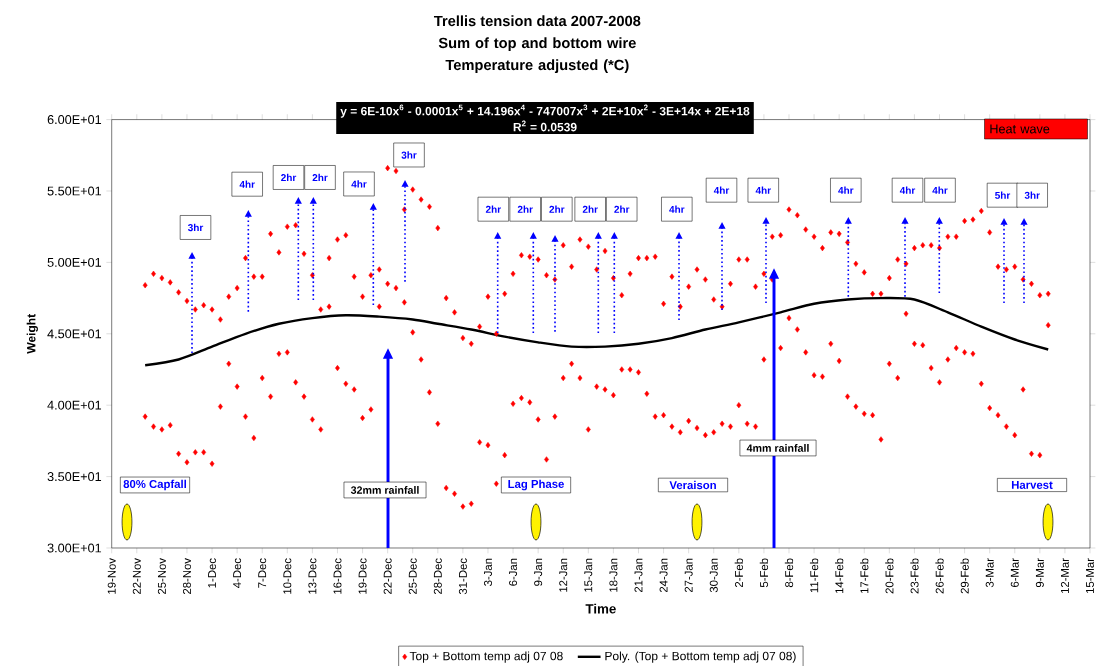  Describe the element at coordinates (513, 572) in the screenshot. I see `x-tick-label: 6-Jan` at that location.